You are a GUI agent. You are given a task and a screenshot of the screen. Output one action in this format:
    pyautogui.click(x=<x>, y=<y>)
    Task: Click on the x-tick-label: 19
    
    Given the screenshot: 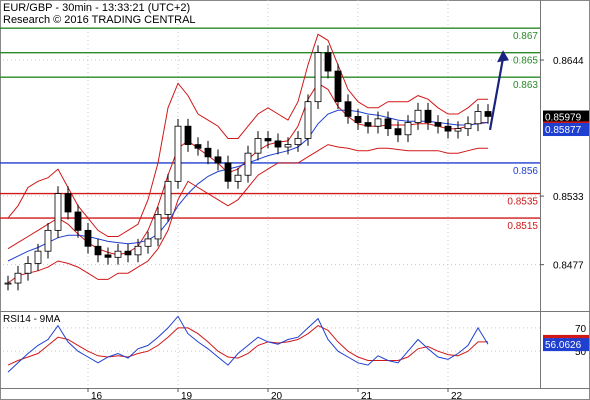 What is the action you would take?
    pyautogui.click(x=187, y=395)
    